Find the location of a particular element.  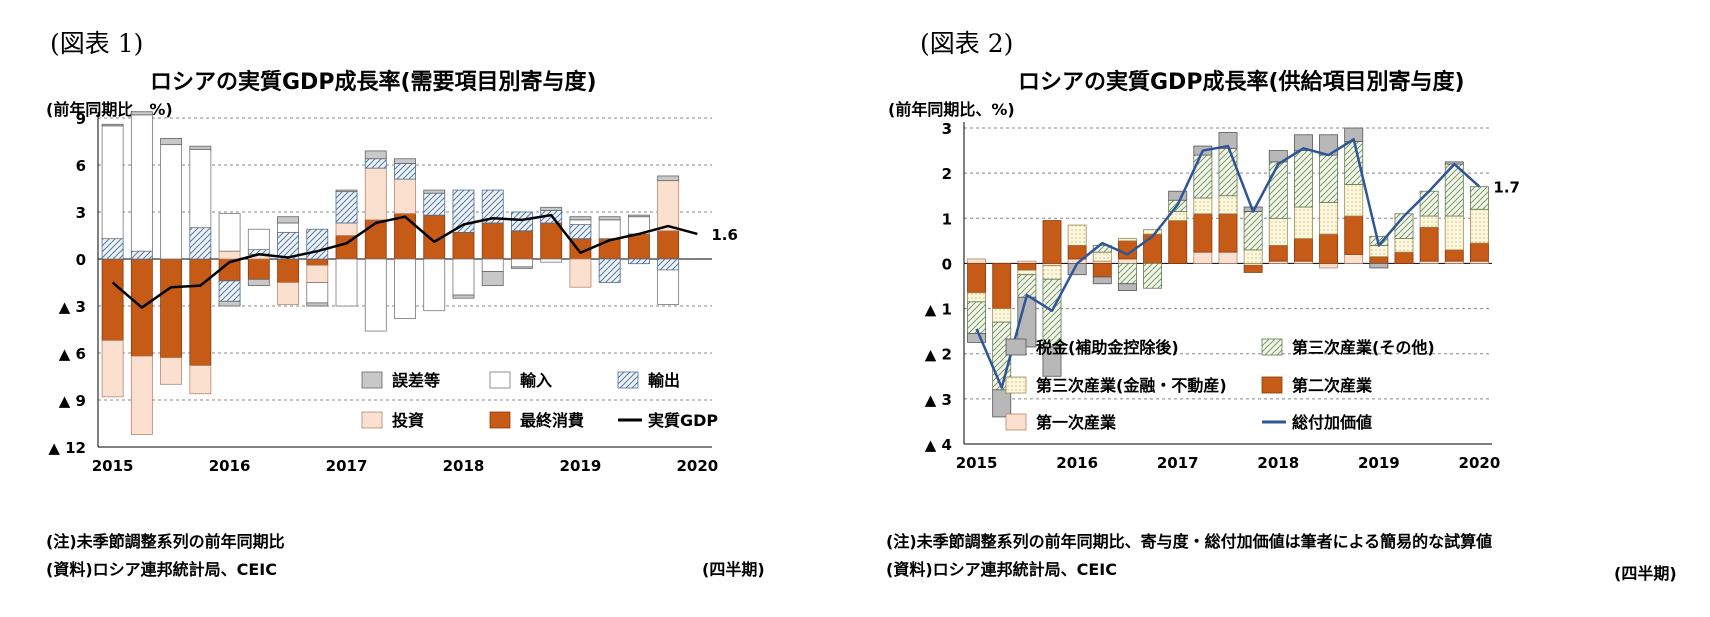

bar-imports-2019q1 is located at coordinates (580, 222).